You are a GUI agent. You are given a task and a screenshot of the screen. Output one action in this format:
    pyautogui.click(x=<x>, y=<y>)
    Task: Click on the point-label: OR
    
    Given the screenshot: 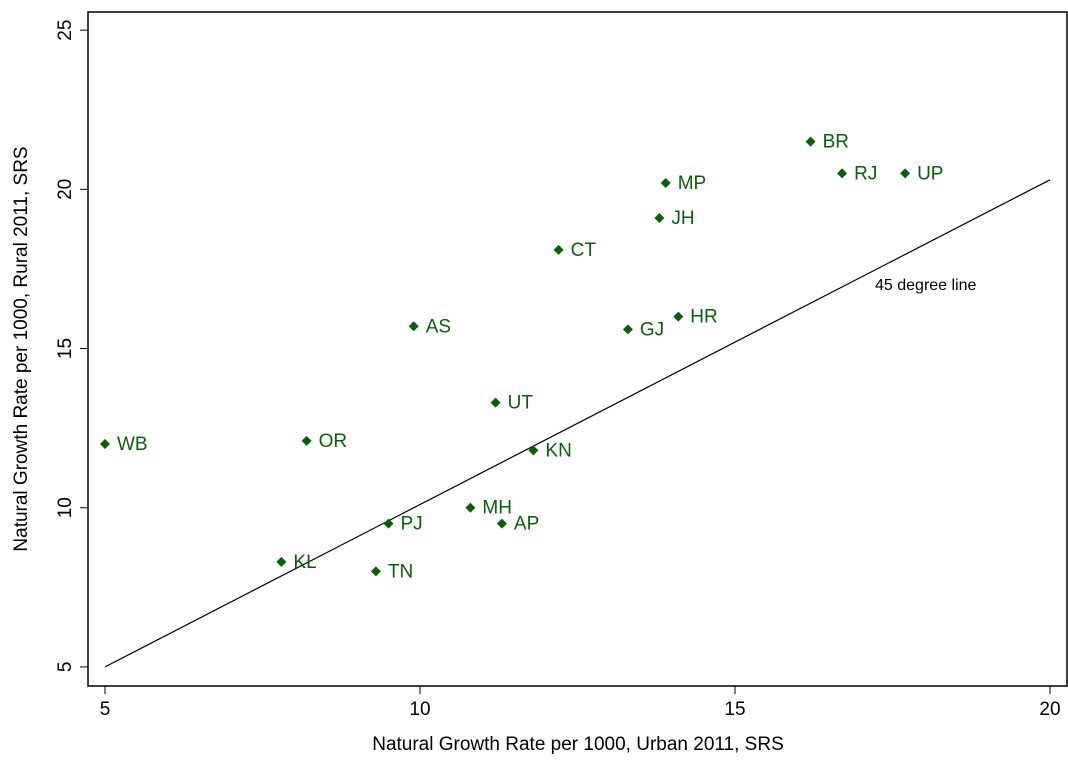 What is the action you would take?
    pyautogui.click(x=333, y=441)
    